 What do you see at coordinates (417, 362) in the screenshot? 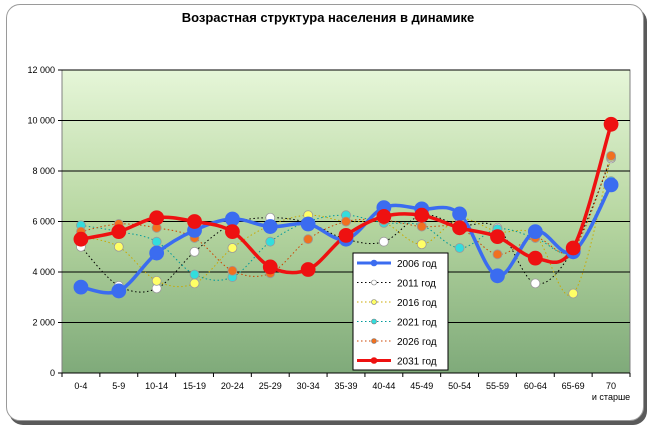
I see `legend-label: 2031 год` at bounding box center [417, 362].